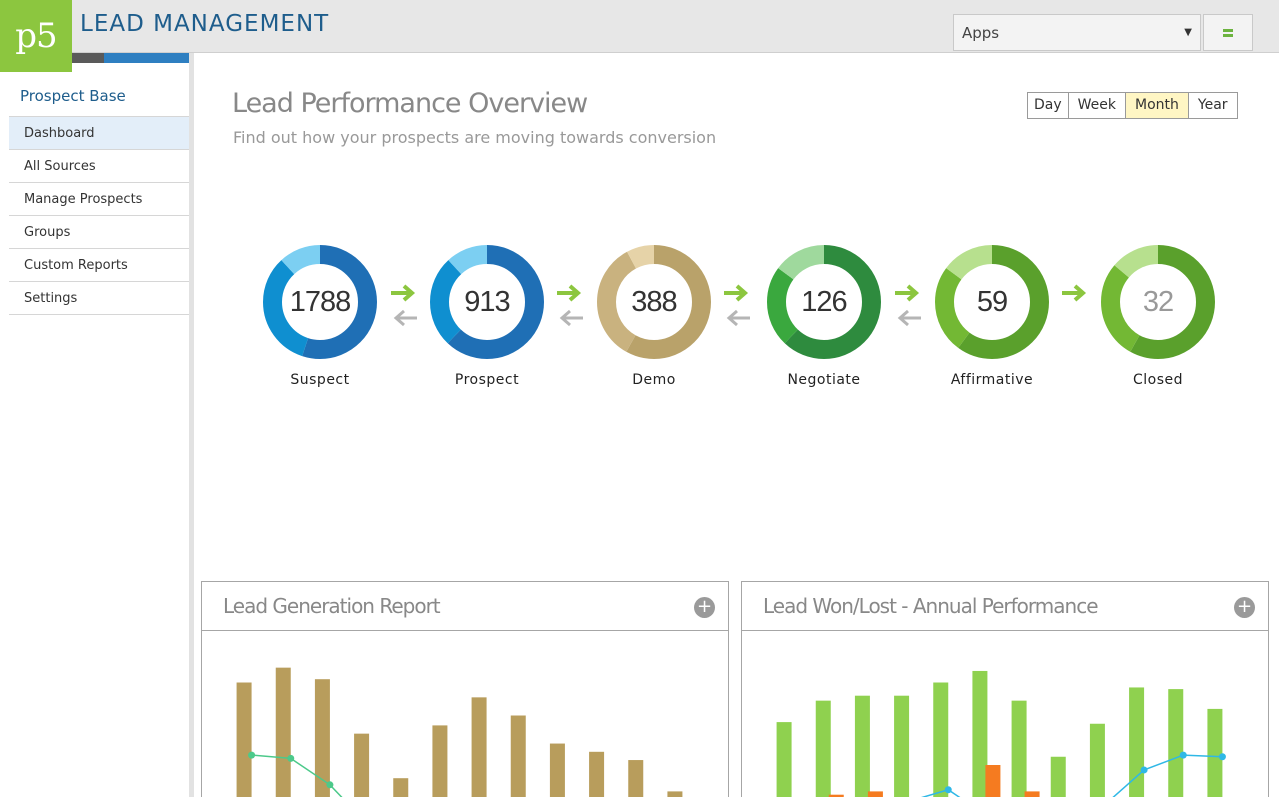 The height and width of the screenshot is (797, 1279). I want to click on sidebar-section-title: Prospect Base, so click(73, 96).